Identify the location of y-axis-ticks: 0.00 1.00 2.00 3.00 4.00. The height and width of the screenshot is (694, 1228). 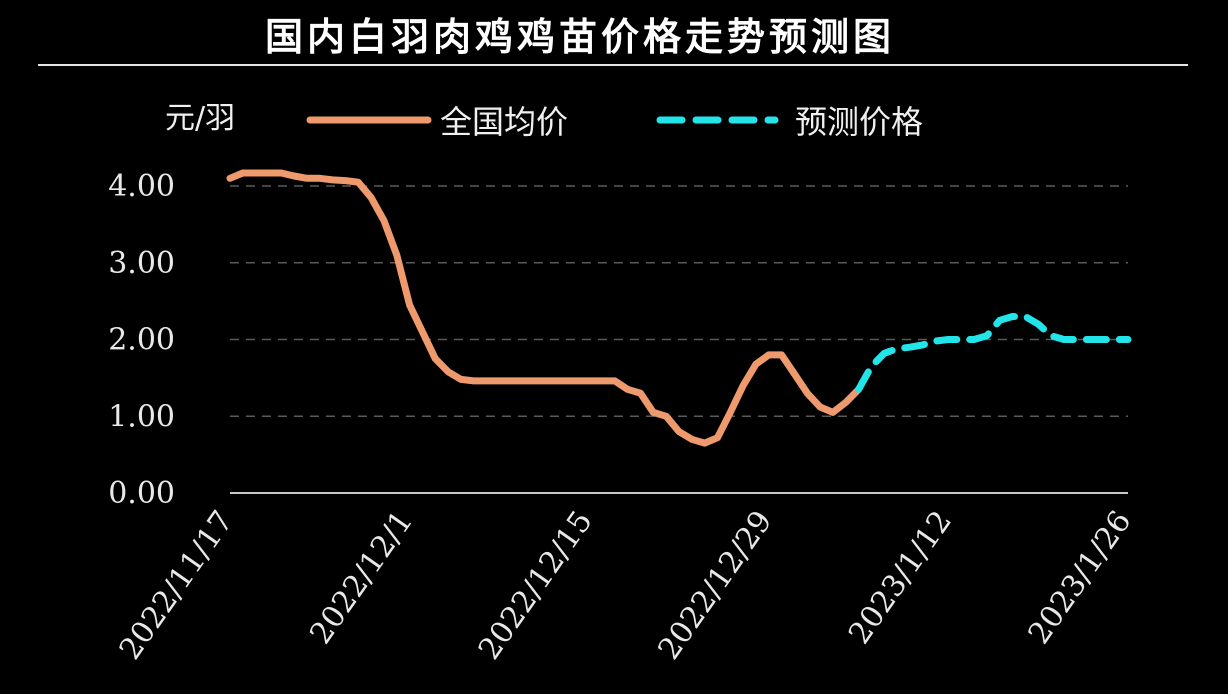
(141, 340).